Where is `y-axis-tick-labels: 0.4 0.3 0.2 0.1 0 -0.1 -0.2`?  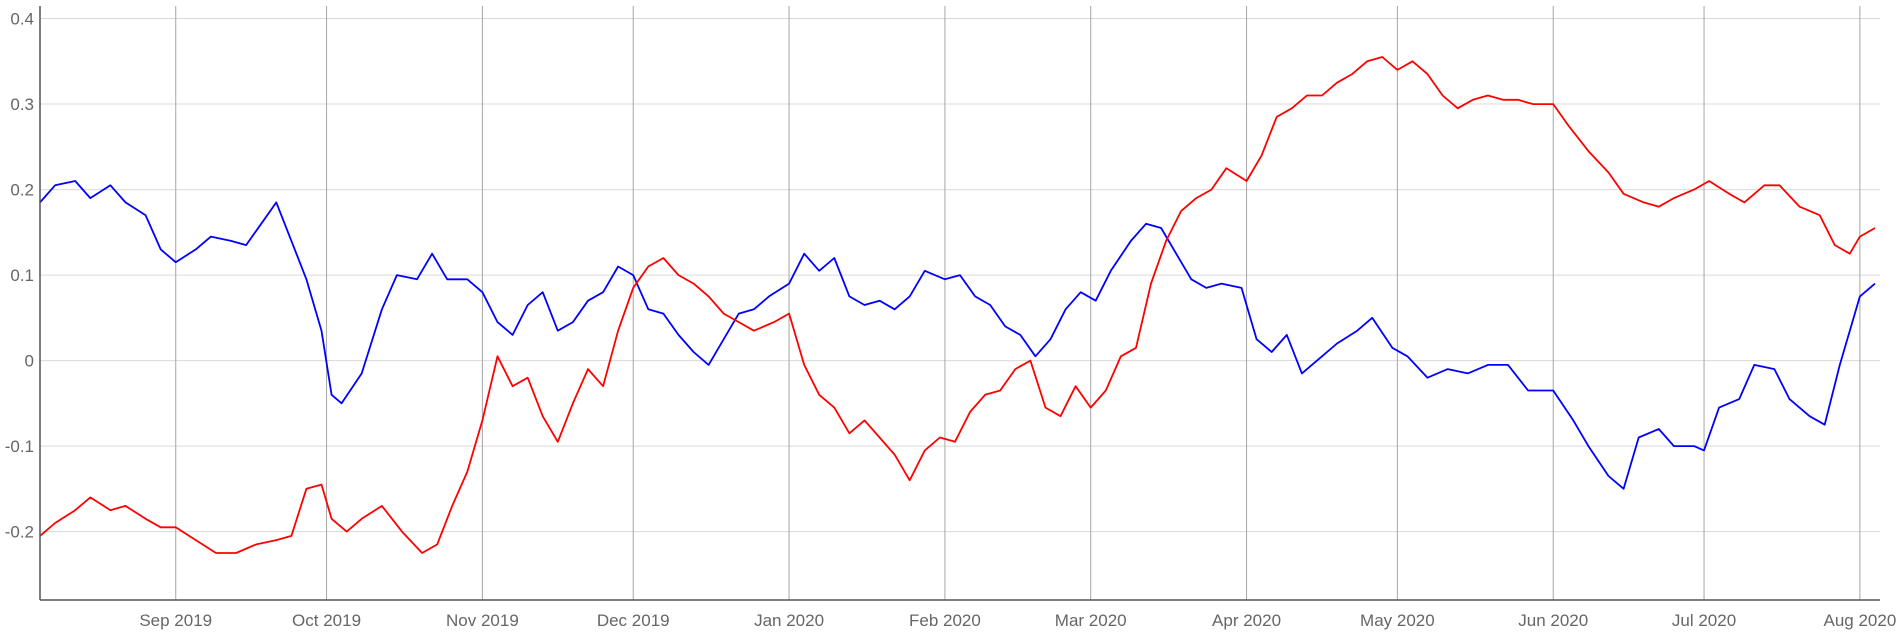
y-axis-tick-labels: 0.4 0.3 0.2 0.1 0 -0.1 -0.2 is located at coordinates (19, 276).